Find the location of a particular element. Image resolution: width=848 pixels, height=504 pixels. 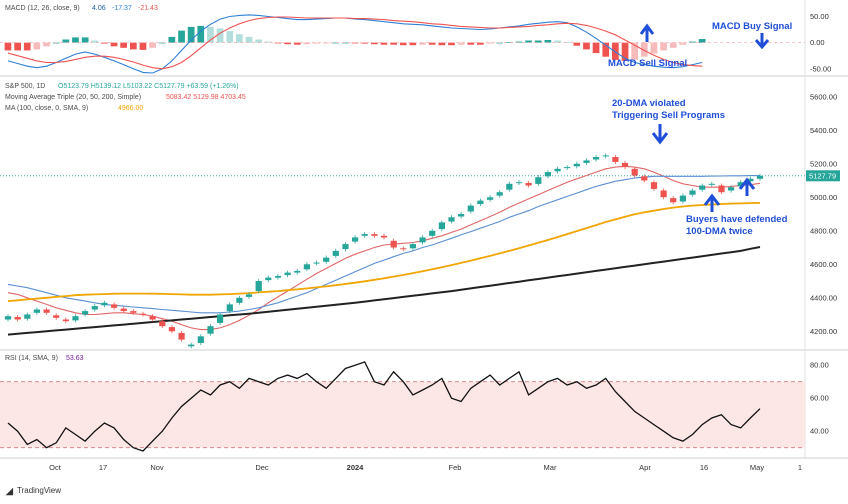

x-tick-label: 2024 is located at coordinates (356, 467).